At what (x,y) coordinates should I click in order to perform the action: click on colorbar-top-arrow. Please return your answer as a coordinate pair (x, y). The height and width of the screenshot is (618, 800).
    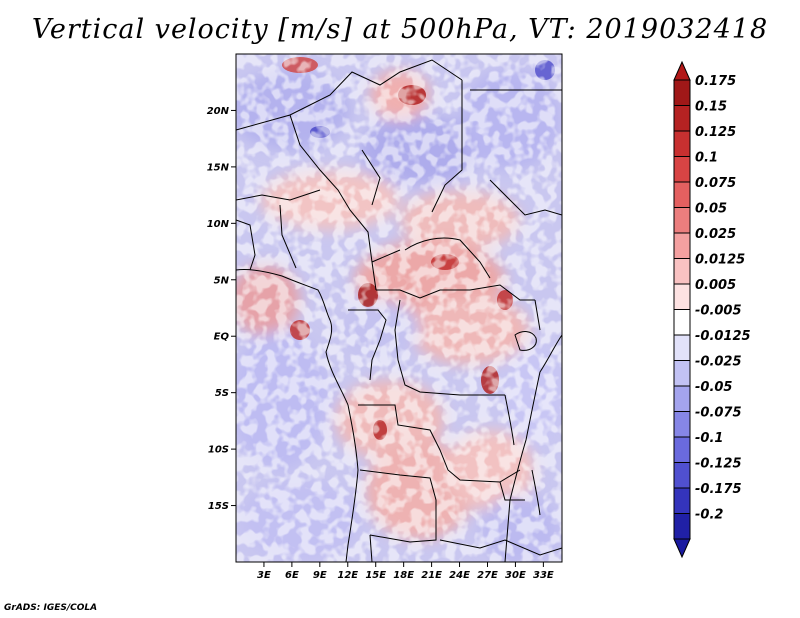
    Looking at the image, I should click on (682, 70).